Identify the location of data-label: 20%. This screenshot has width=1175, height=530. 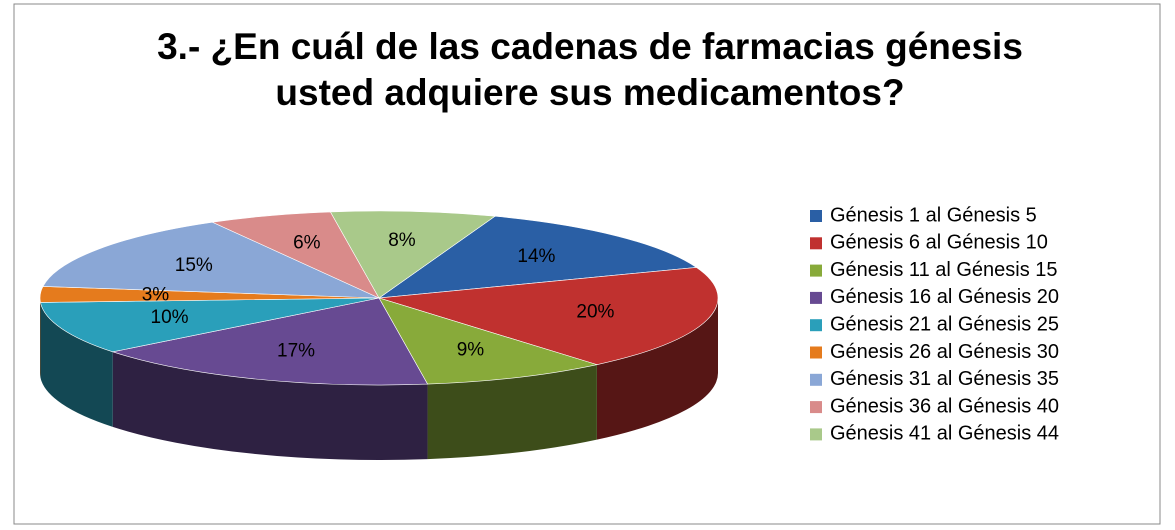
(595, 312).